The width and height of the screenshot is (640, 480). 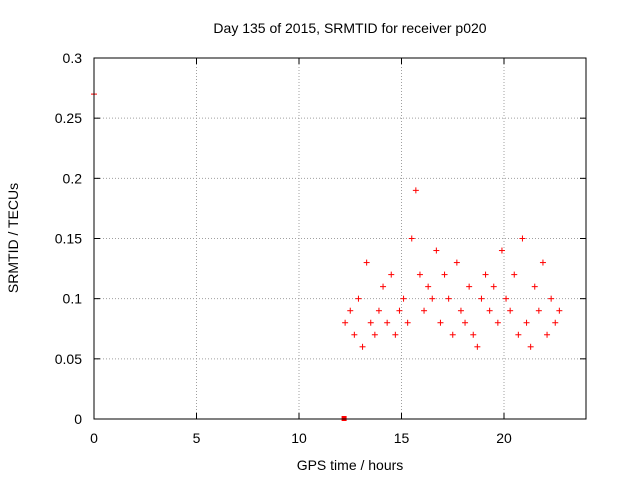 What do you see at coordinates (68, 118) in the screenshot?
I see `y-tick-label: 0.25` at bounding box center [68, 118].